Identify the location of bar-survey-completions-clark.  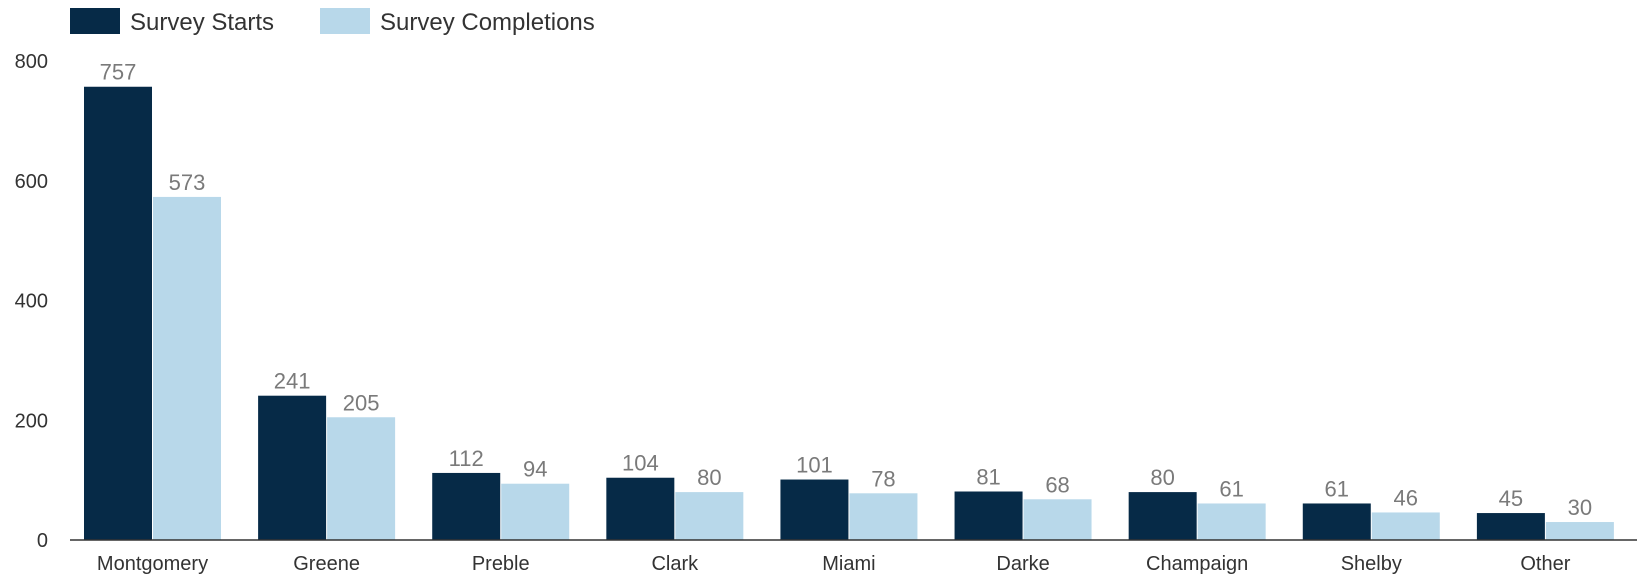
(709, 516).